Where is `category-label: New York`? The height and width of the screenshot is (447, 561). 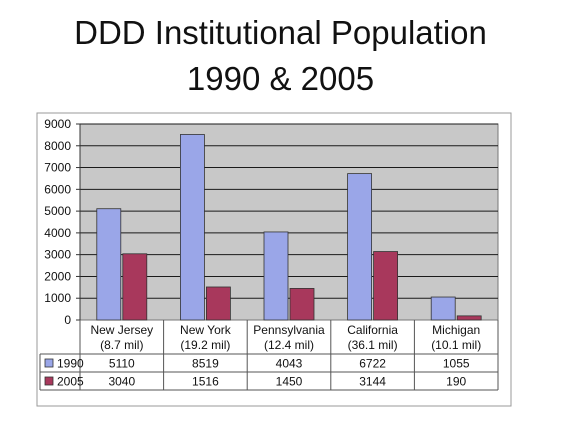 category-label: New York is located at coordinates (206, 330).